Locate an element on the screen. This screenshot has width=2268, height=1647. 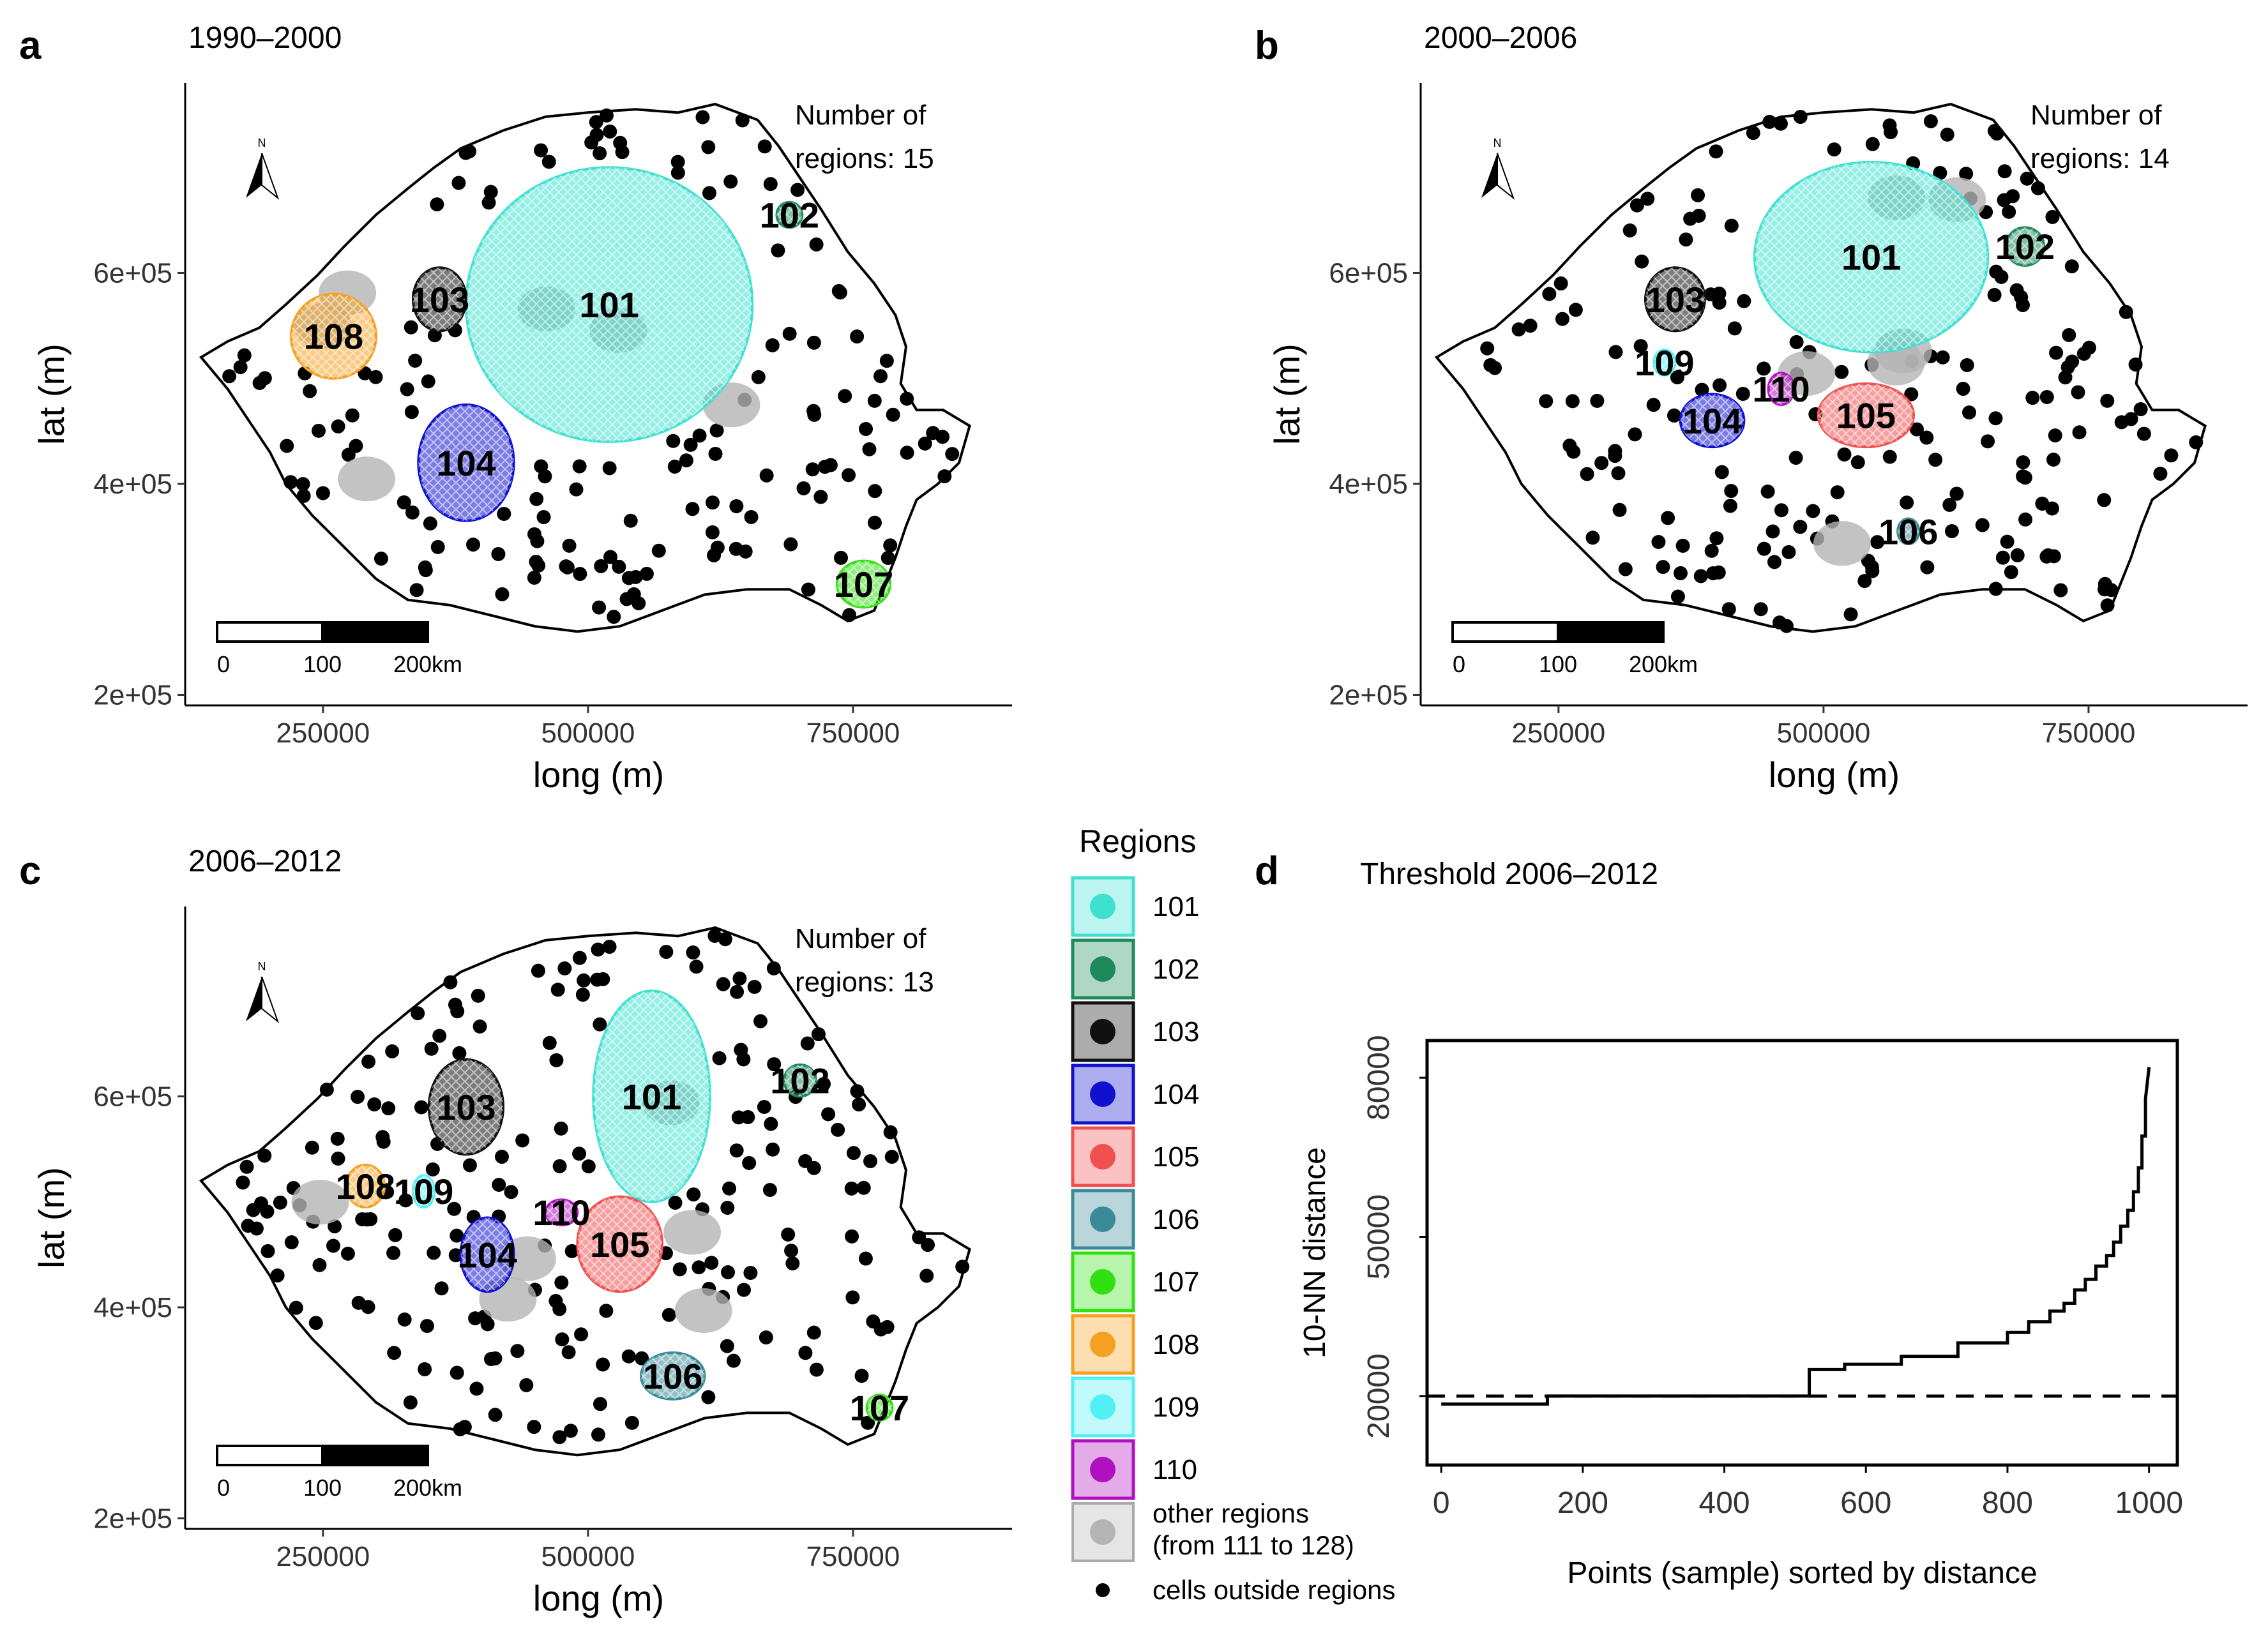
region-label-102: 102 is located at coordinates (789, 215).